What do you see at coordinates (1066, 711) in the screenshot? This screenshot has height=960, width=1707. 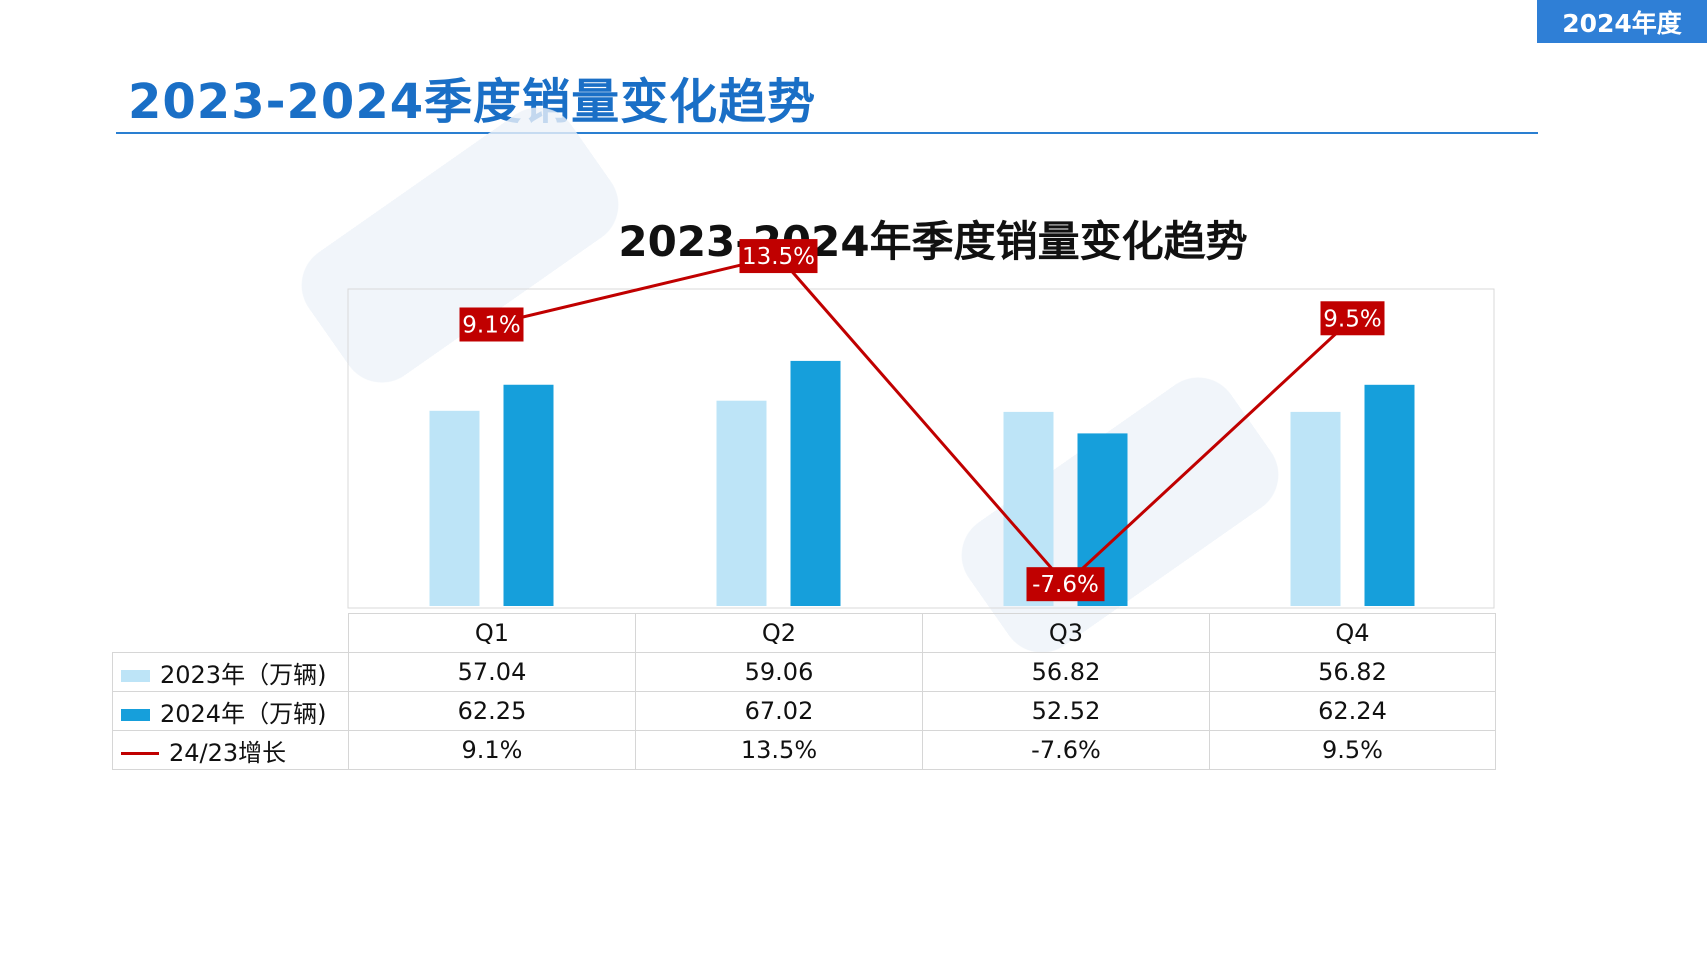 I see `cell-2024-q3: 52.52` at bounding box center [1066, 711].